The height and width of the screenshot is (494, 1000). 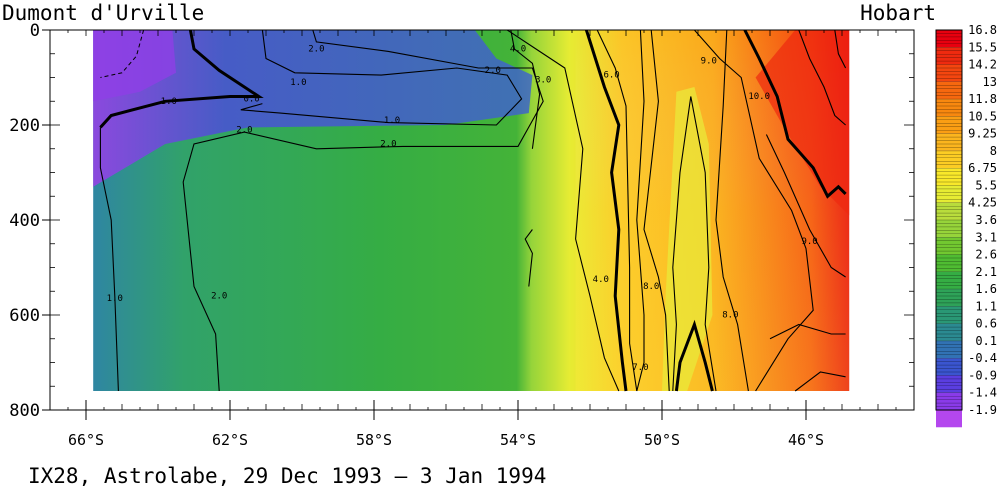 What do you see at coordinates (986, 220) in the screenshot?
I see `colorbar-label: 3.6` at bounding box center [986, 220].